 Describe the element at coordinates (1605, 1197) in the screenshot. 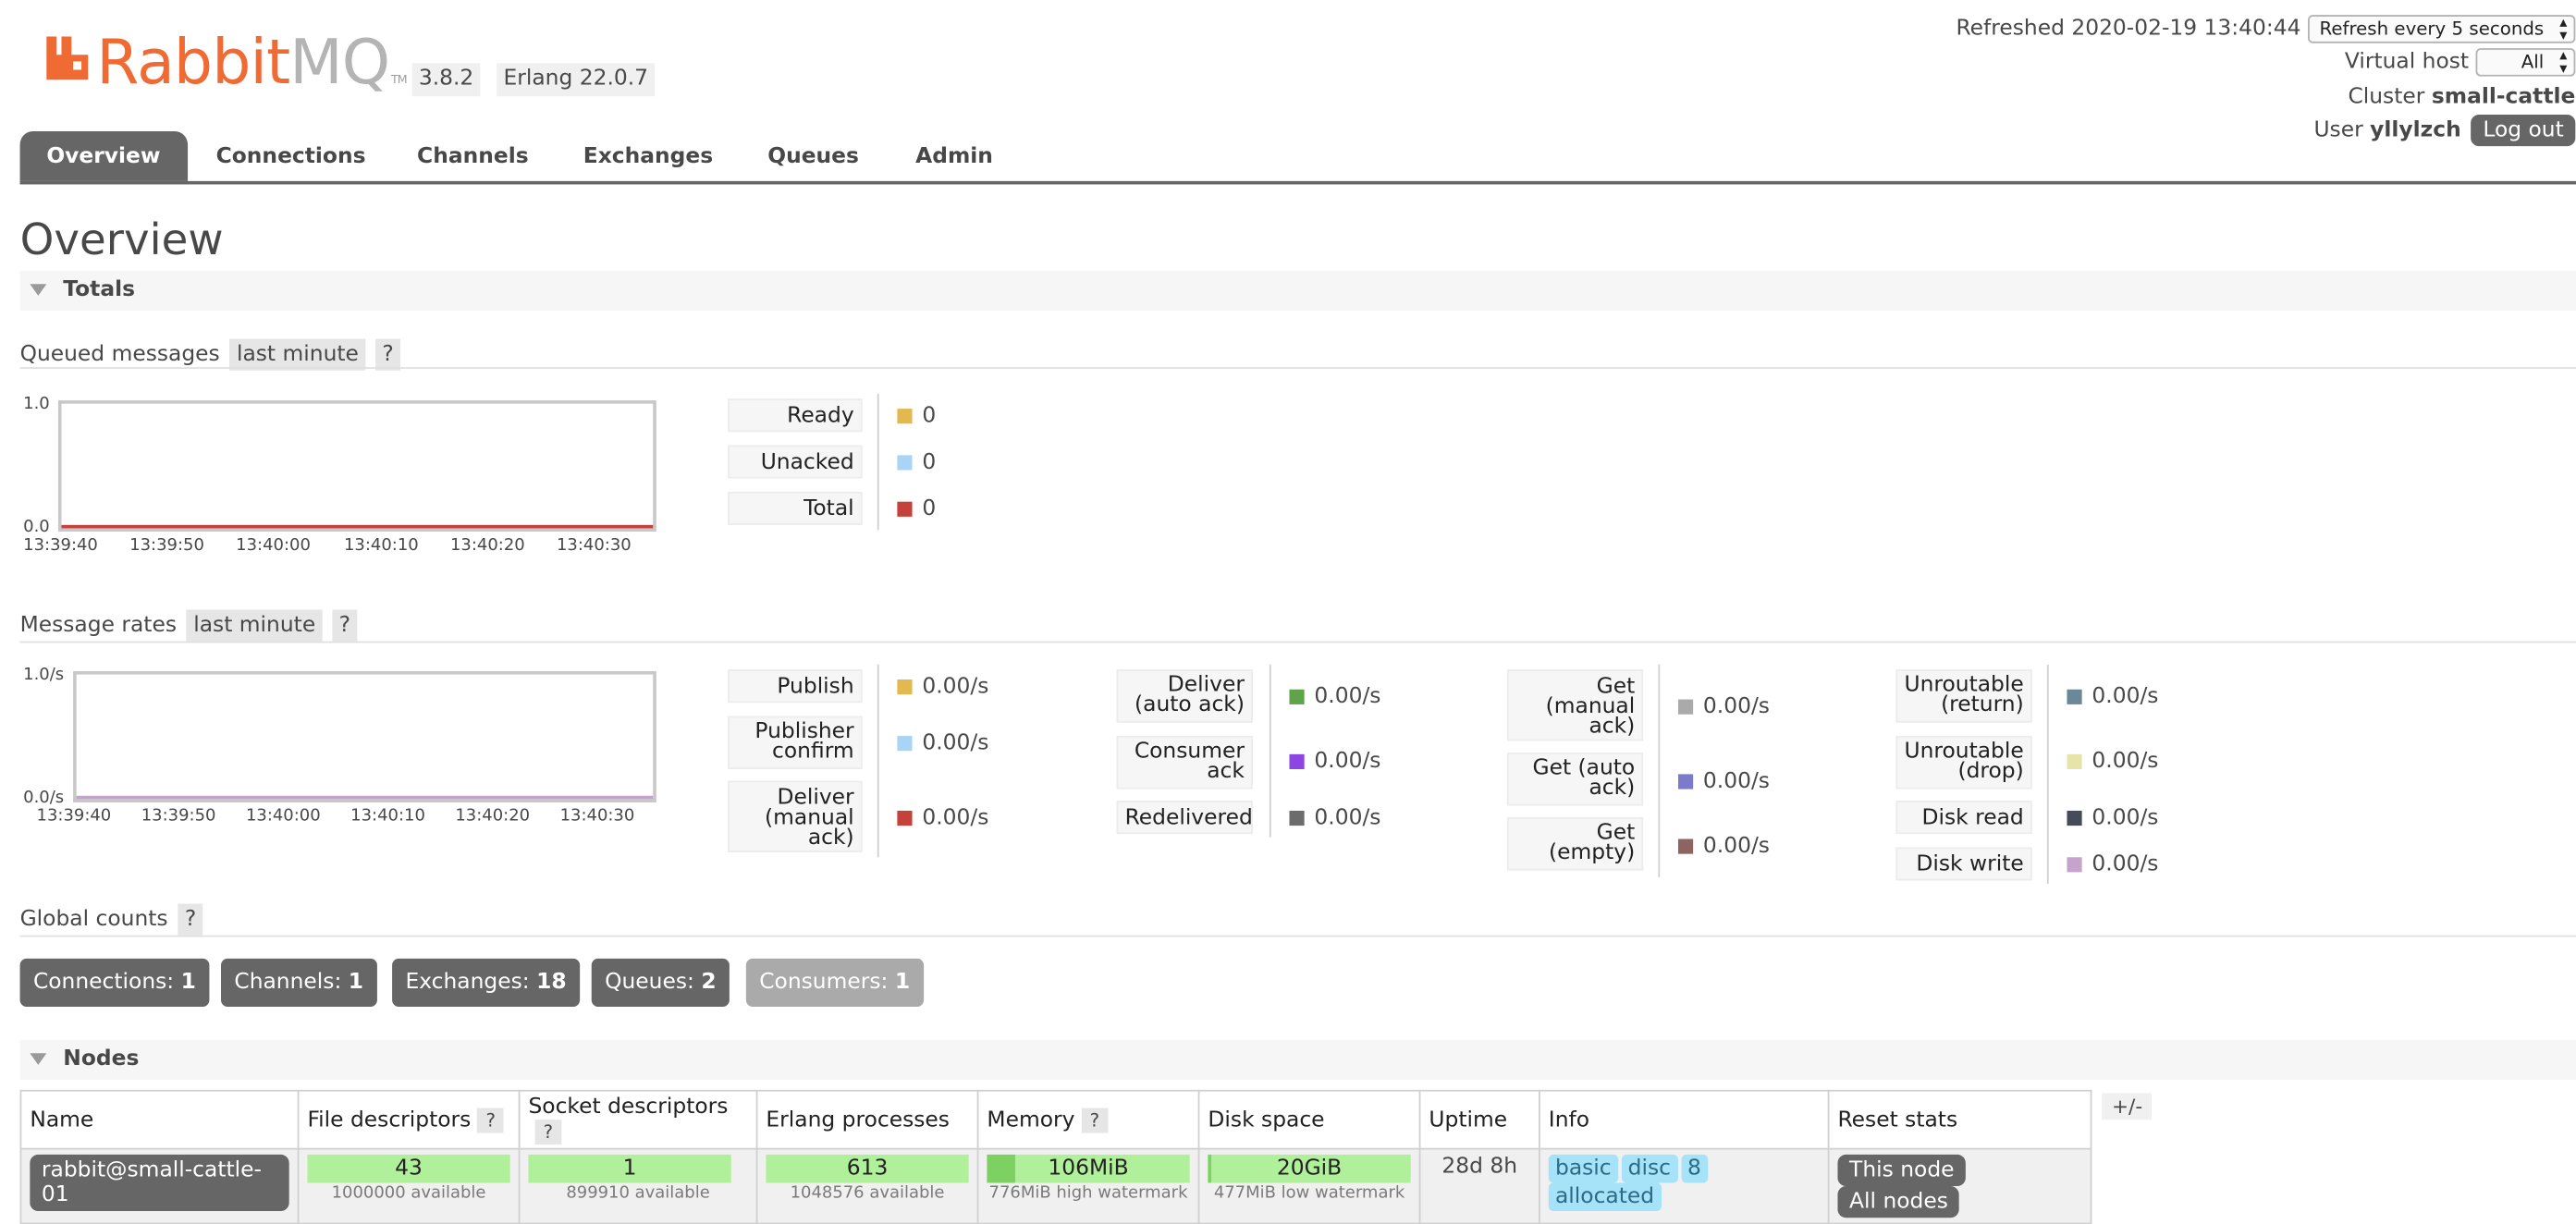

I see `info-badge-allocated: allocated` at that location.